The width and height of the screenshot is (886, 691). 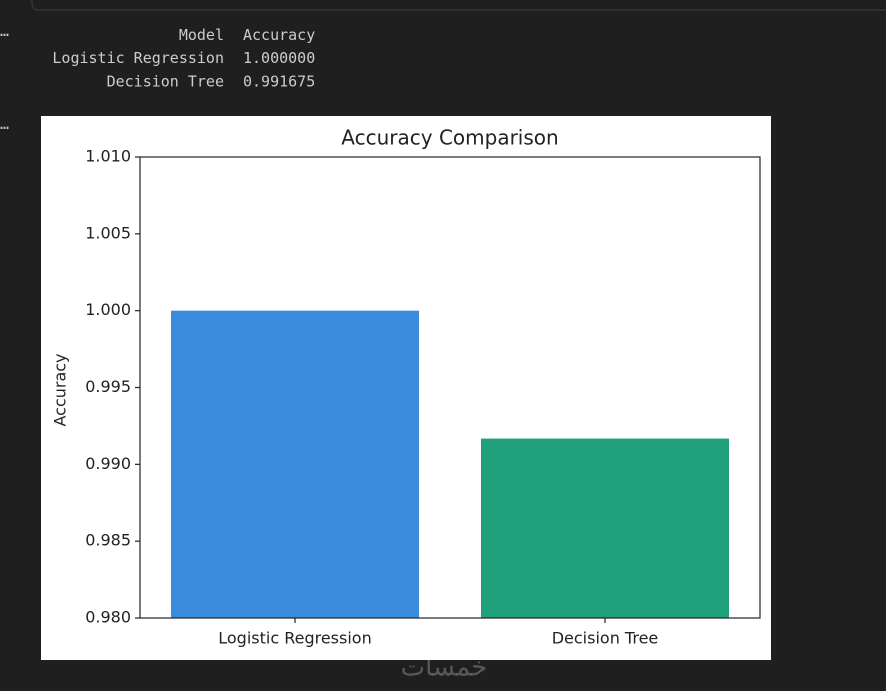 I want to click on table-cell: 0.991675, so click(x=279, y=82).